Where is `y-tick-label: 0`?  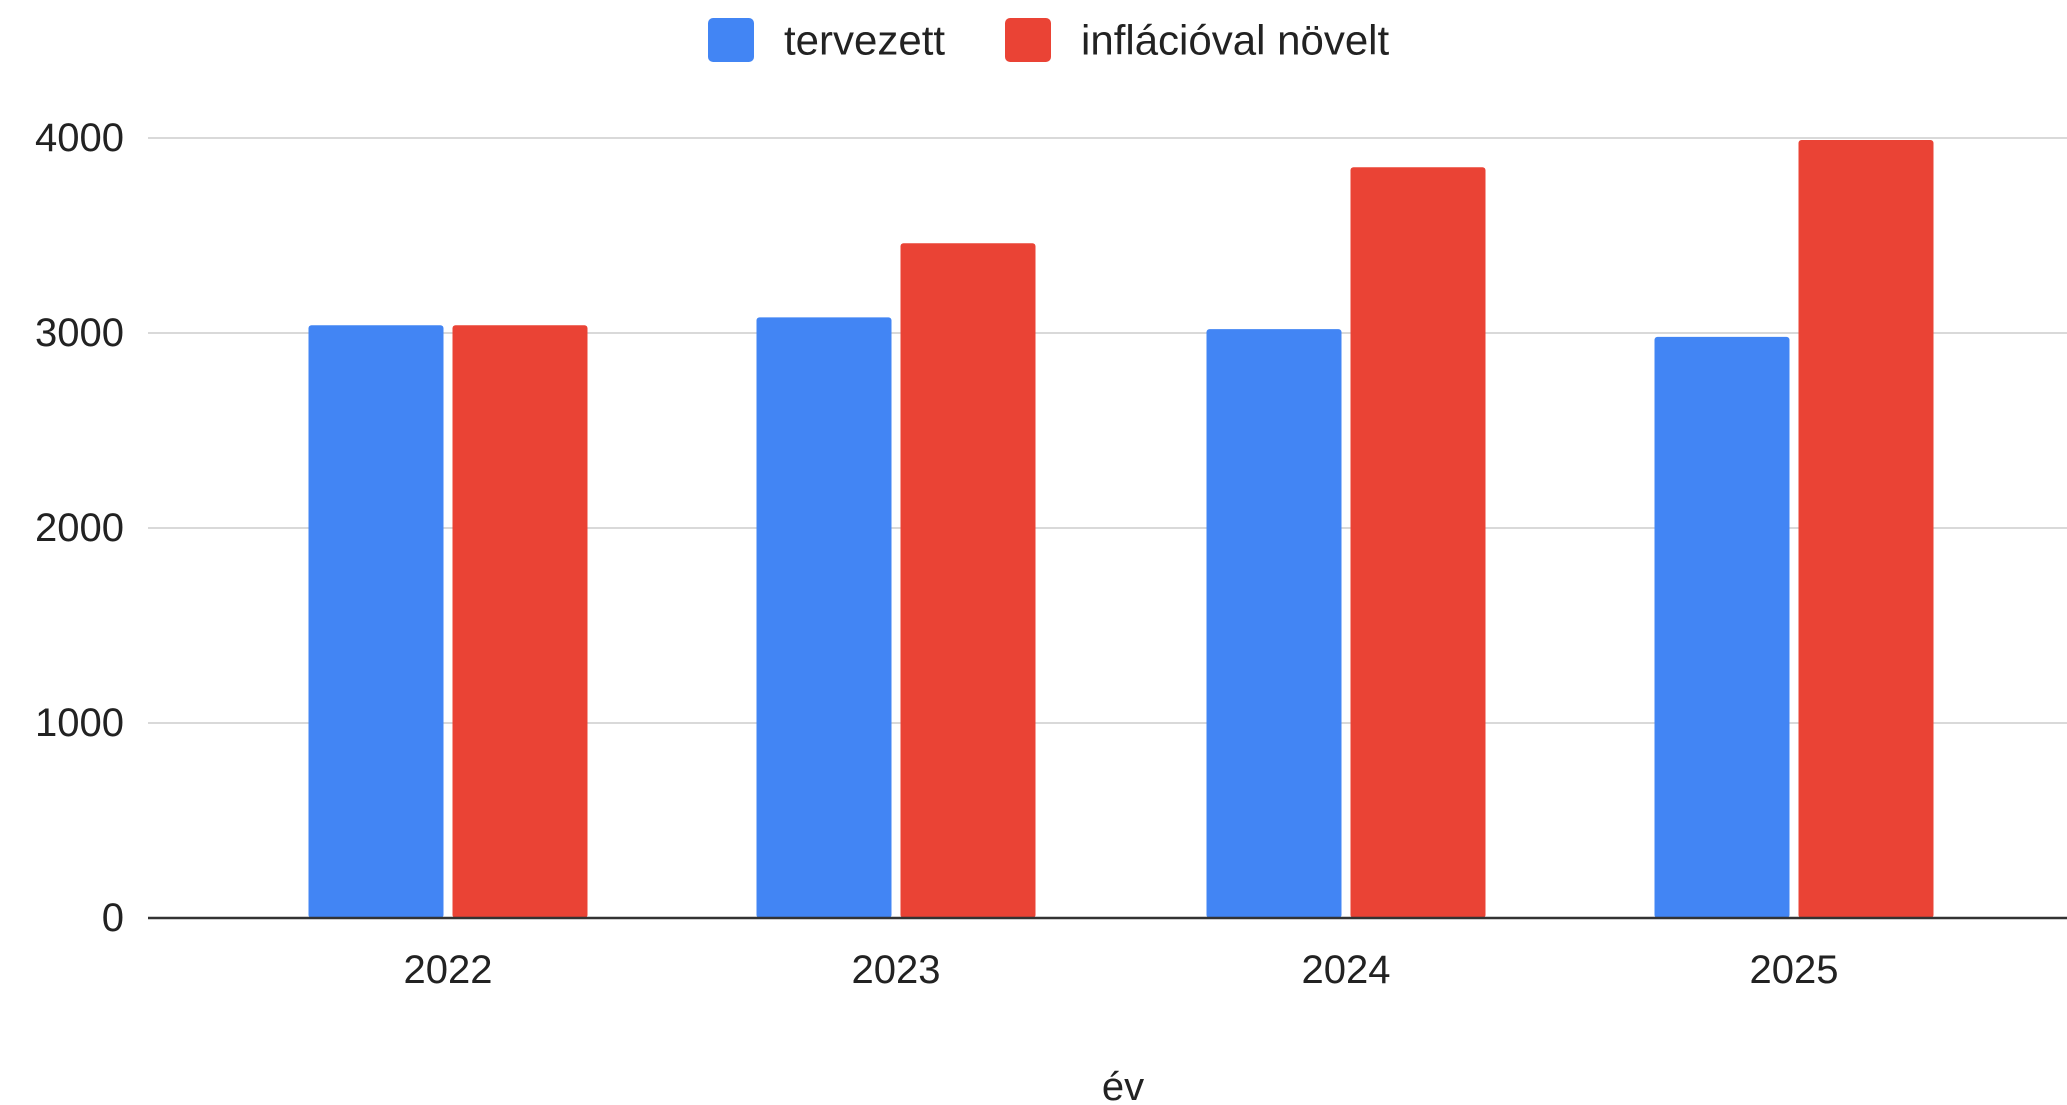 y-tick-label: 0 is located at coordinates (113, 918).